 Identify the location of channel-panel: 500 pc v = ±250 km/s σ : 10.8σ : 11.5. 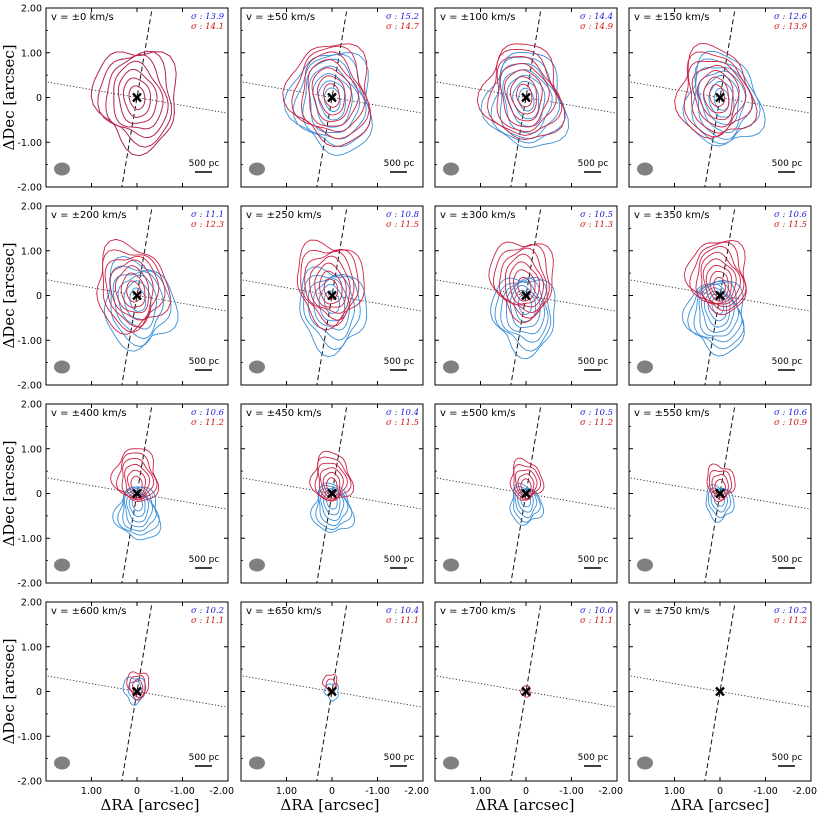
(332, 295).